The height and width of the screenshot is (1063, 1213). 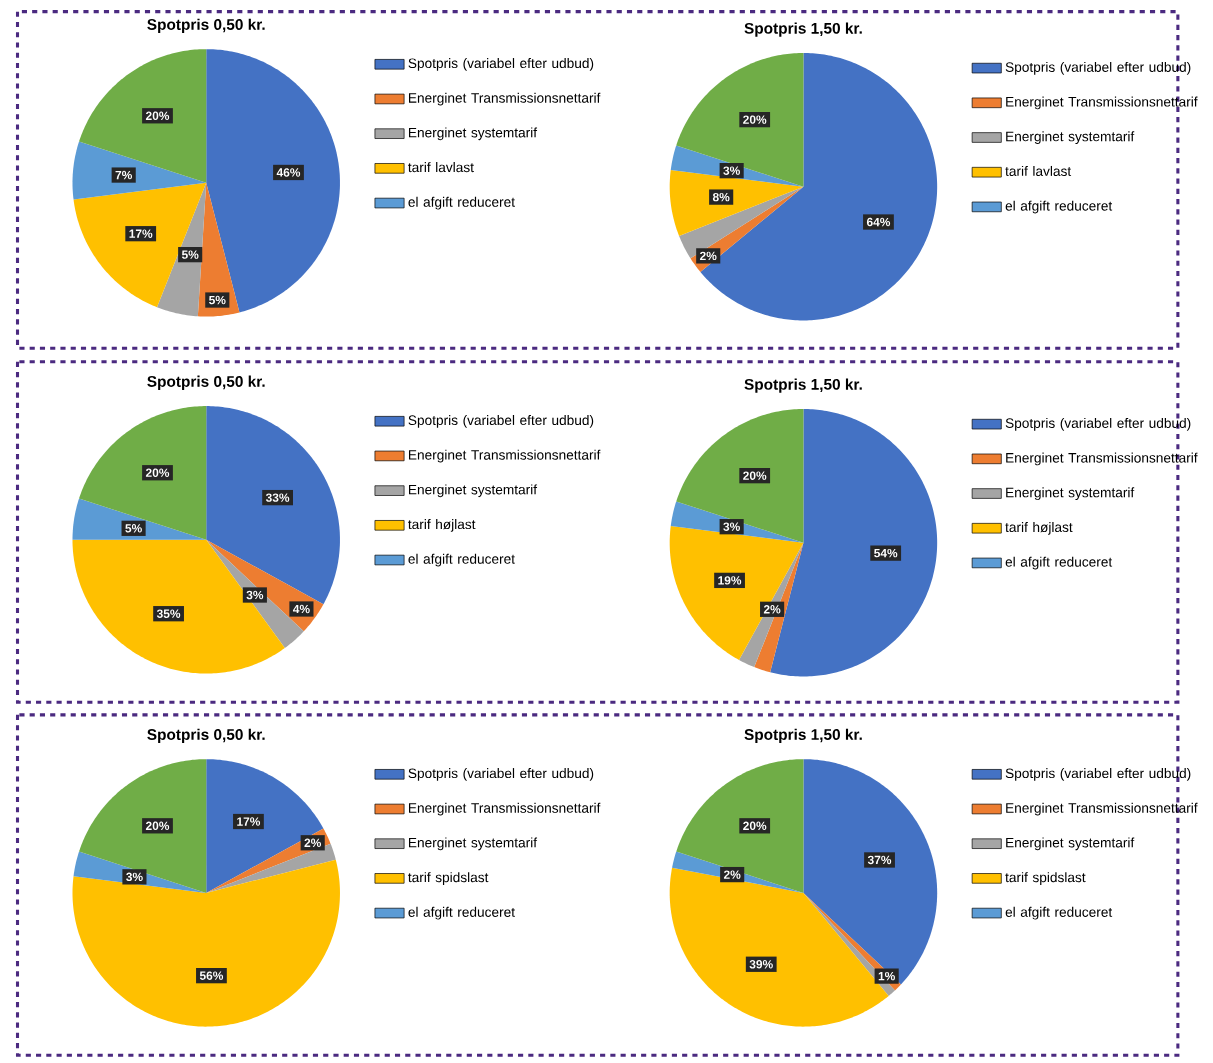 What do you see at coordinates (721, 197) in the screenshot?
I see `data-label: 8%` at bounding box center [721, 197].